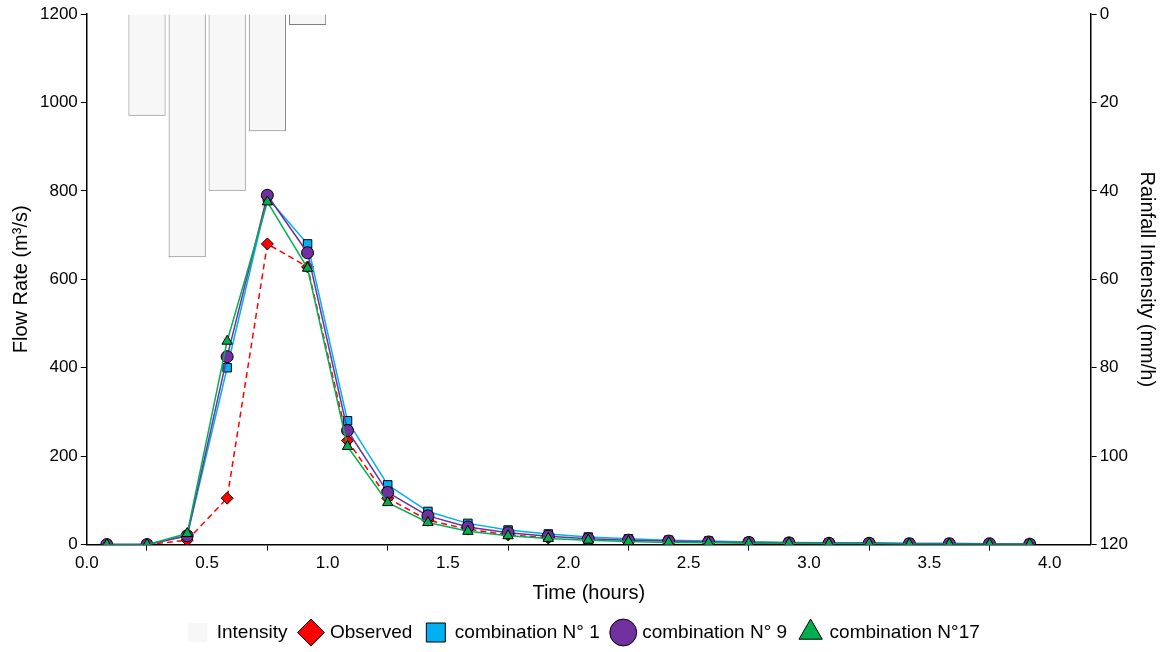  Describe the element at coordinates (929, 563) in the screenshot. I see `x-tick-label: 3.5` at that location.